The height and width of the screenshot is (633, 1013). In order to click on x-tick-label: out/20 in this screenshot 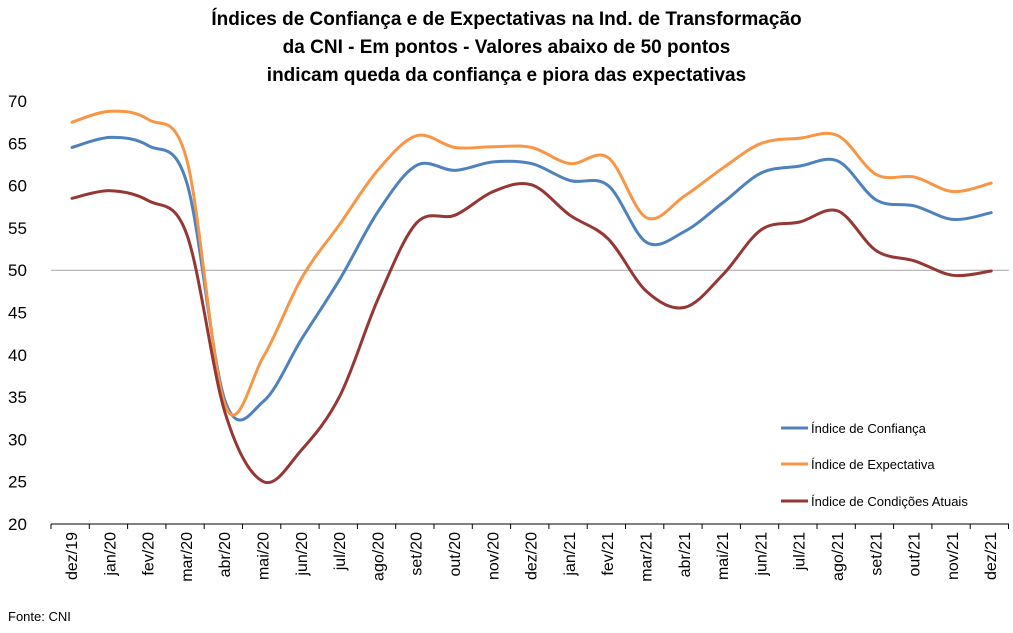, I will do `click(455, 554)`.